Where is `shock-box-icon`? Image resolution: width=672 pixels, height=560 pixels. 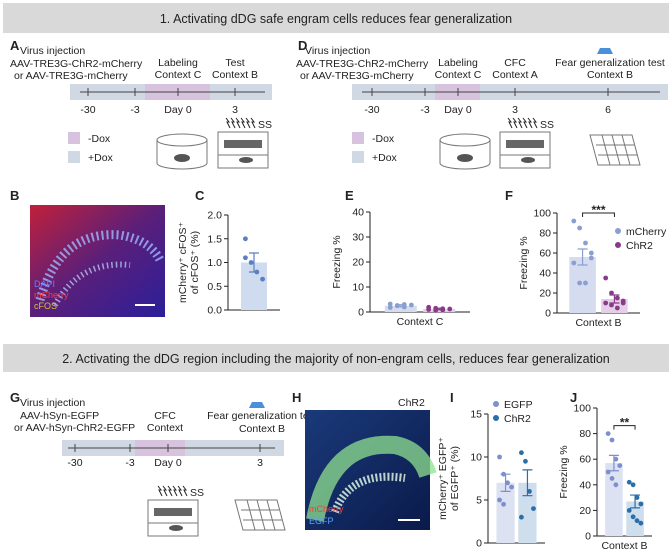 shock-box-icon is located at coordinates (525, 143).